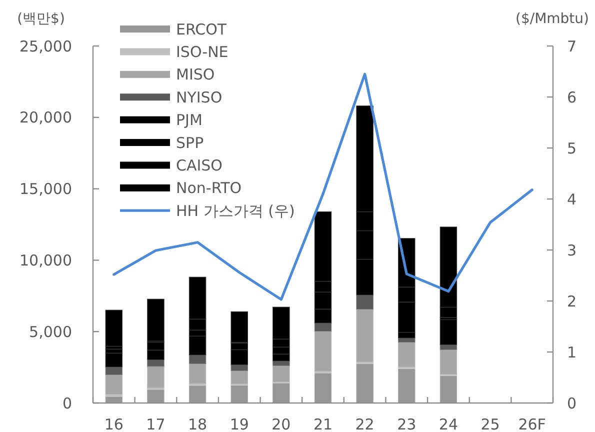 The image size is (595, 432). Describe the element at coordinates (572, 403) in the screenshot. I see `y2-tick-label: 0` at that location.